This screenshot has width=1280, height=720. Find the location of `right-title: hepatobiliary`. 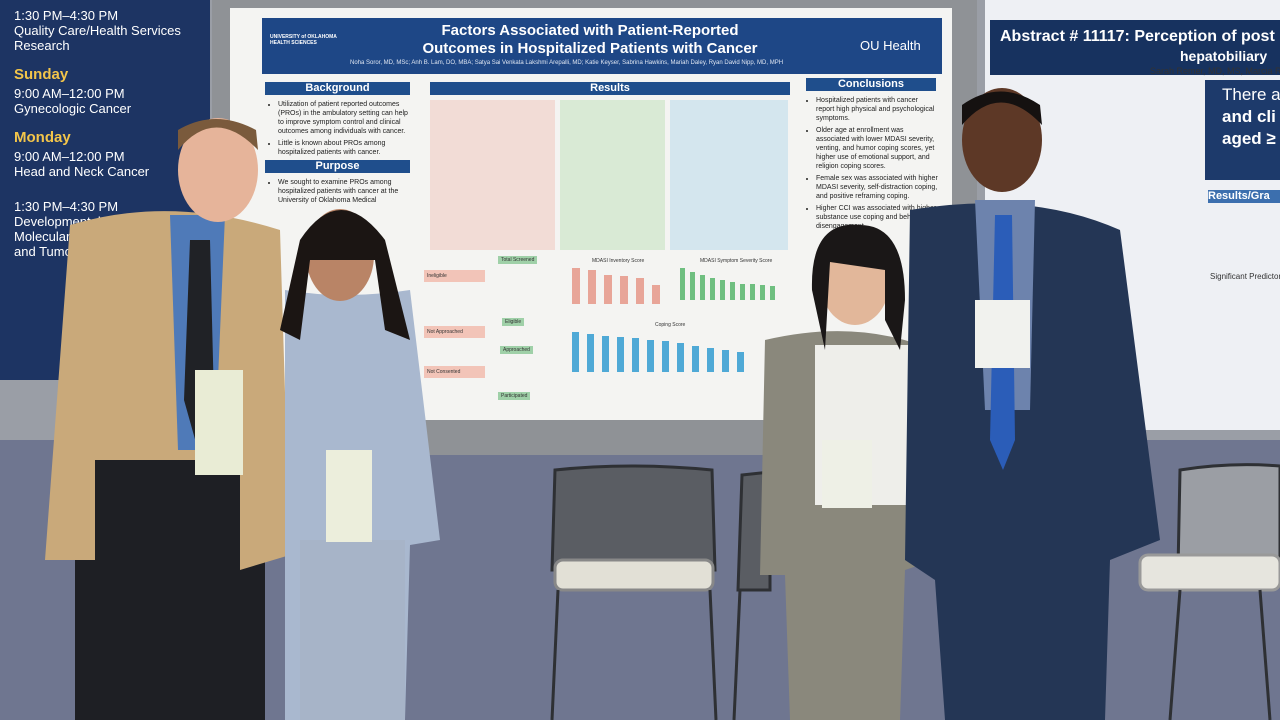

right-title: hepatobiliary is located at coordinates (1224, 56).